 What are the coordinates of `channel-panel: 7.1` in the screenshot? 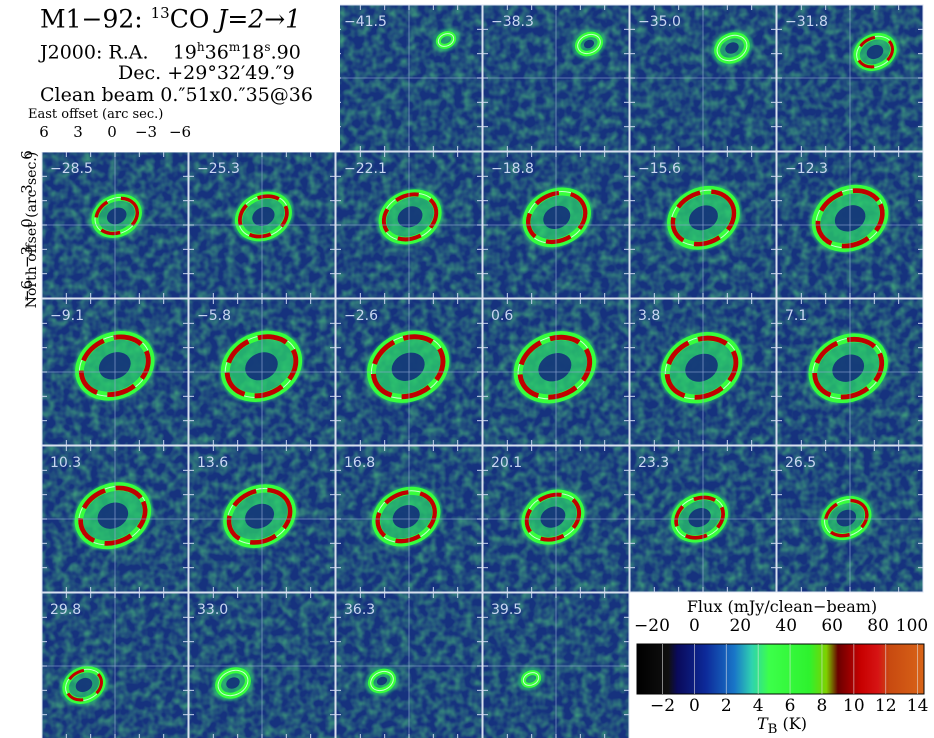 It's located at (850, 372).